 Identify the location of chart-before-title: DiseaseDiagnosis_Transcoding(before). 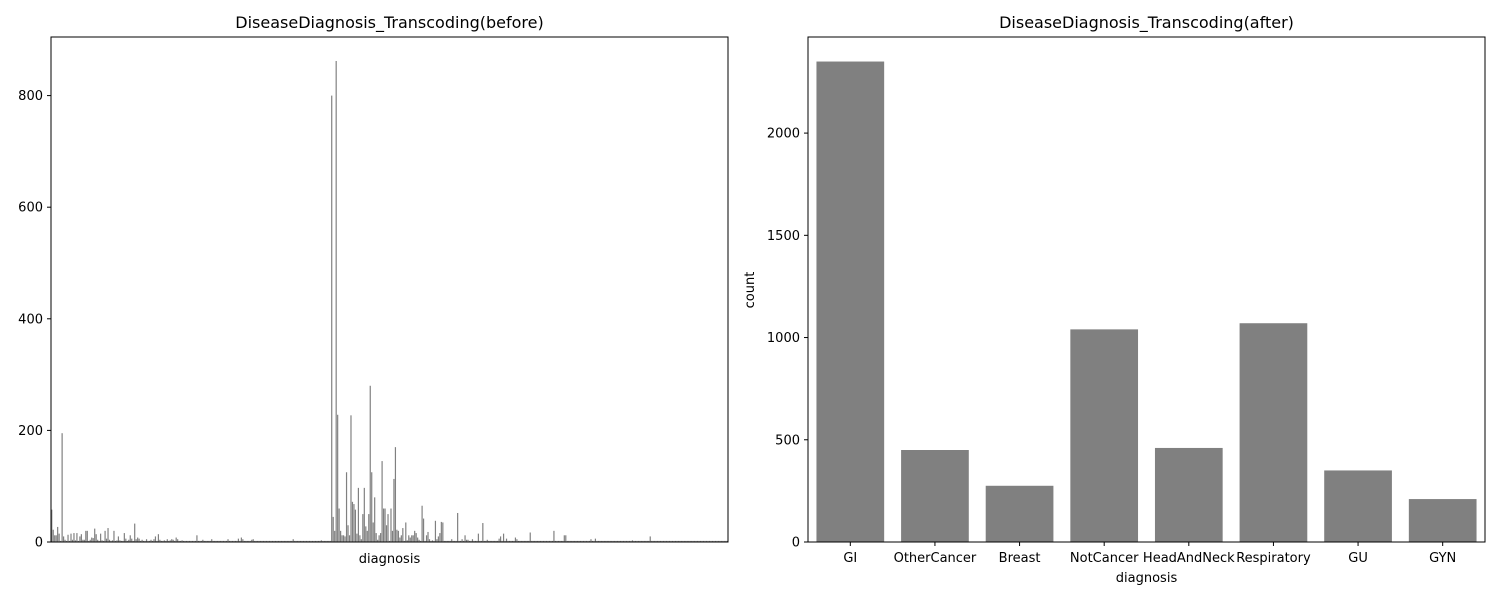
(389, 23).